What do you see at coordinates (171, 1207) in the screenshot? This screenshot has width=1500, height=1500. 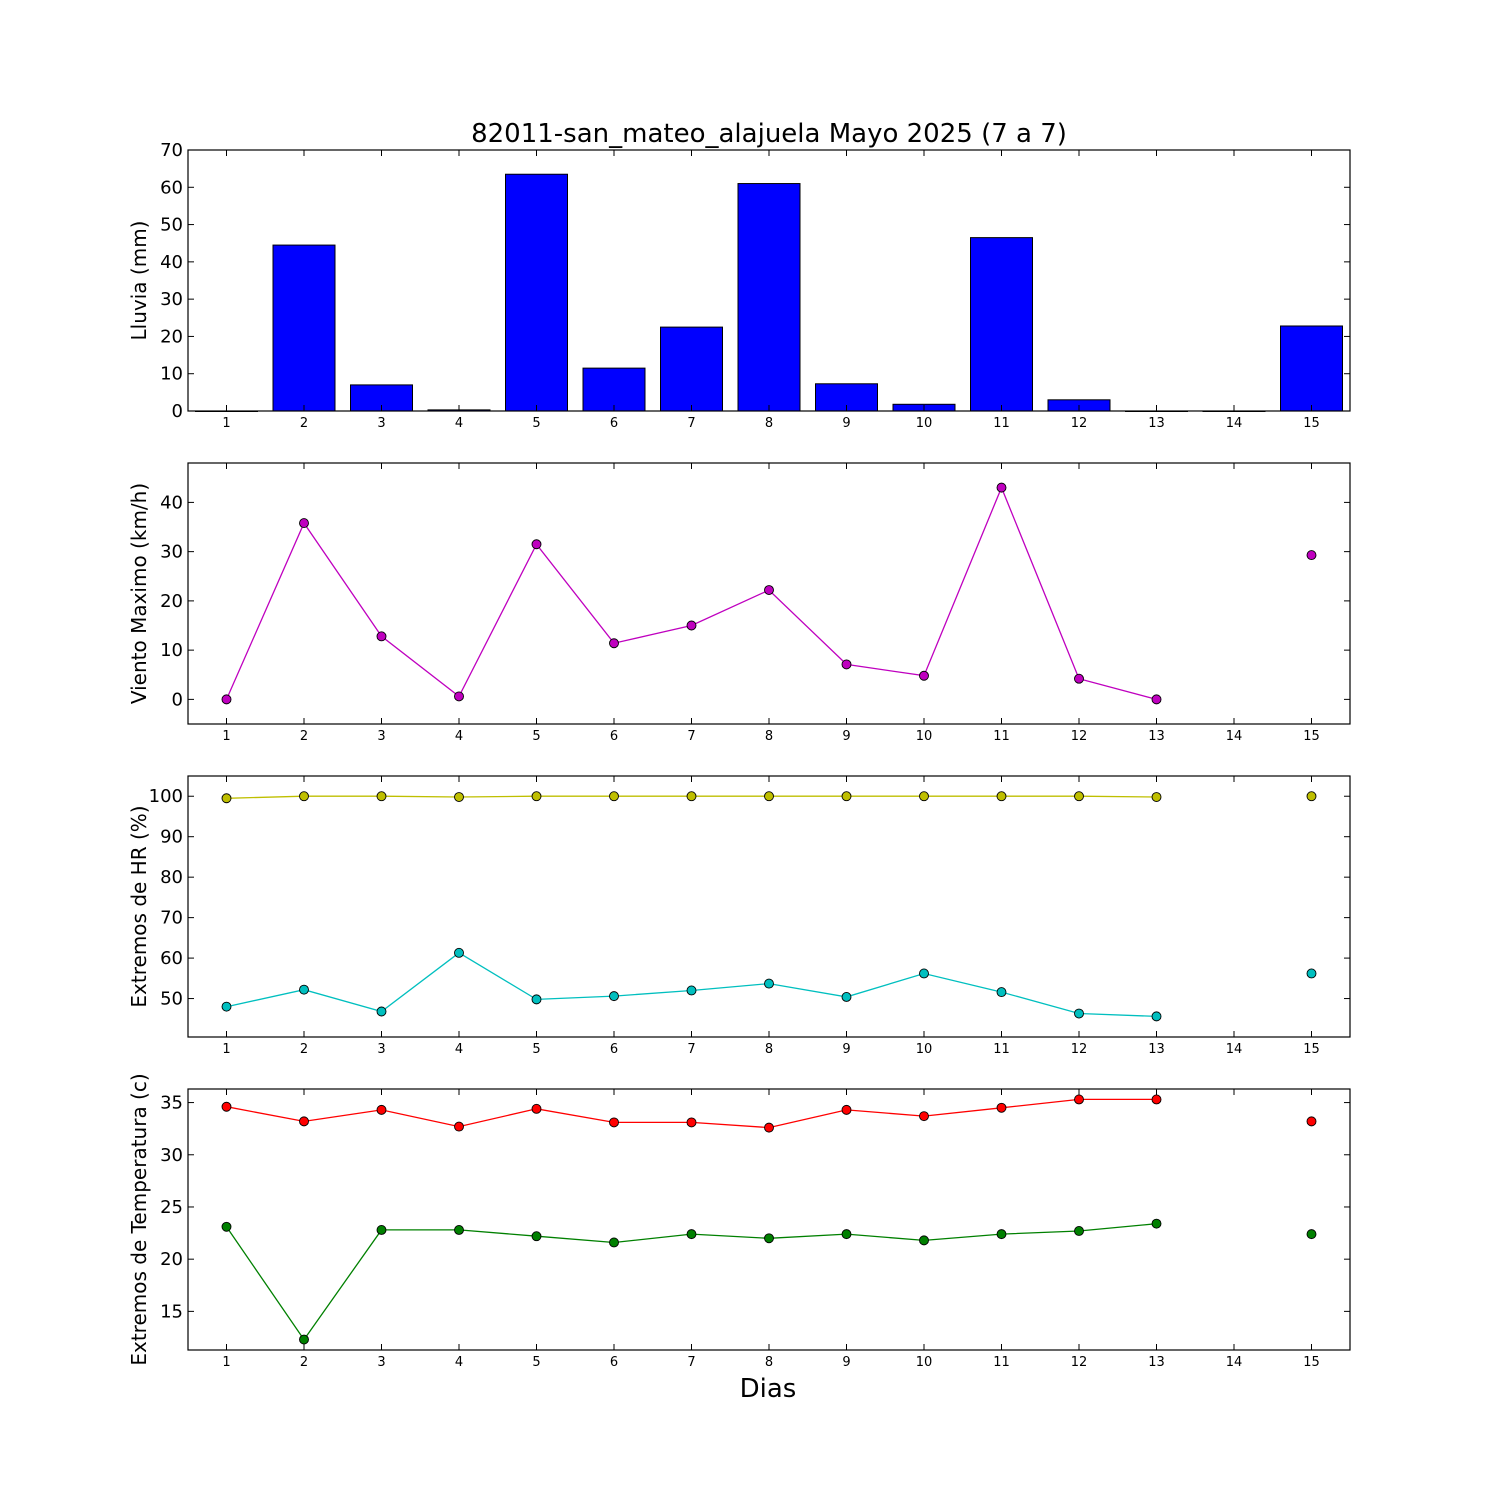 I see `y-tick-label: 25` at bounding box center [171, 1207].